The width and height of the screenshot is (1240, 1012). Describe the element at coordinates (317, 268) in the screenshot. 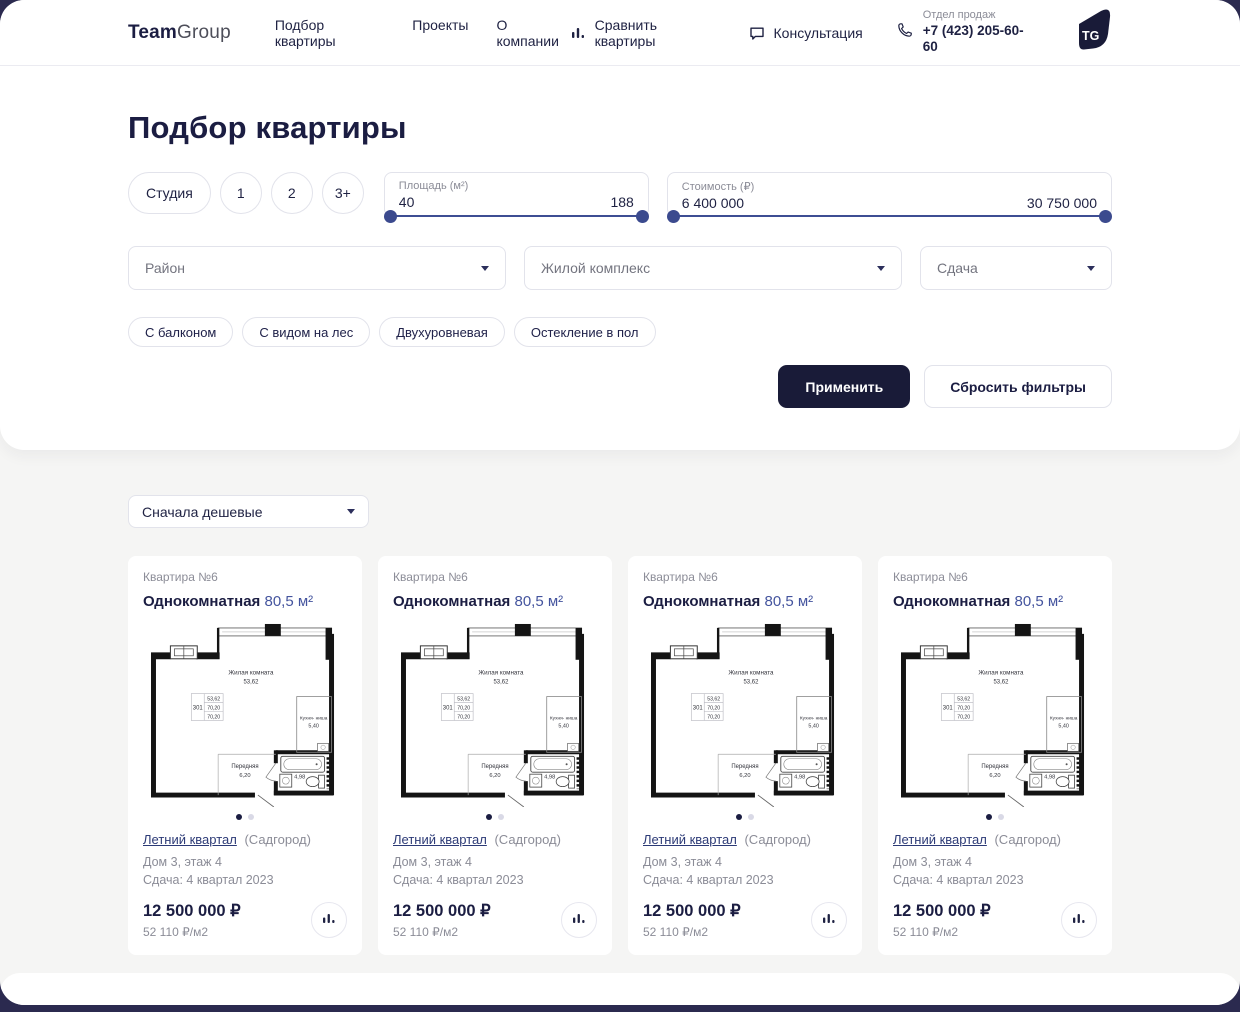

I see `district-select: Район` at that location.